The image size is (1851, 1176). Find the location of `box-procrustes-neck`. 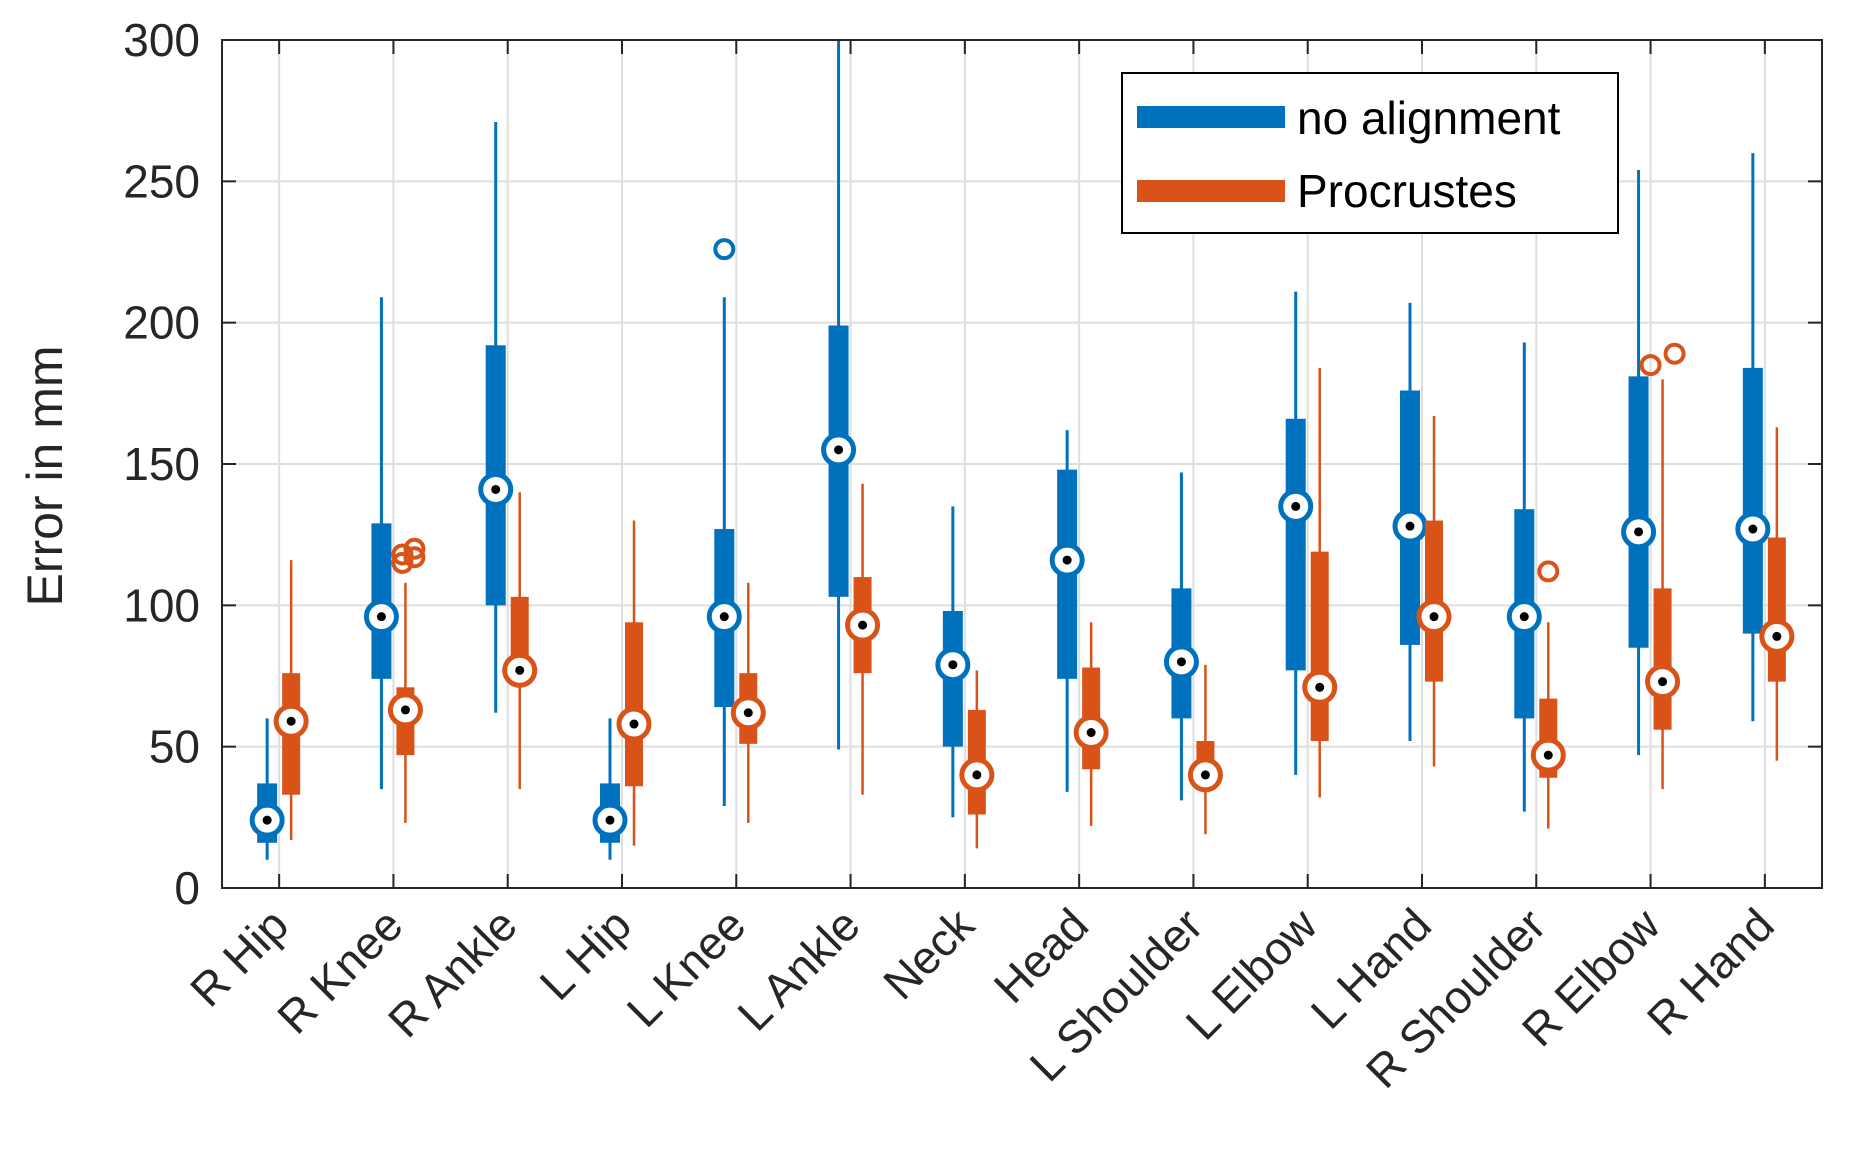

box-procrustes-neck is located at coordinates (977, 759).